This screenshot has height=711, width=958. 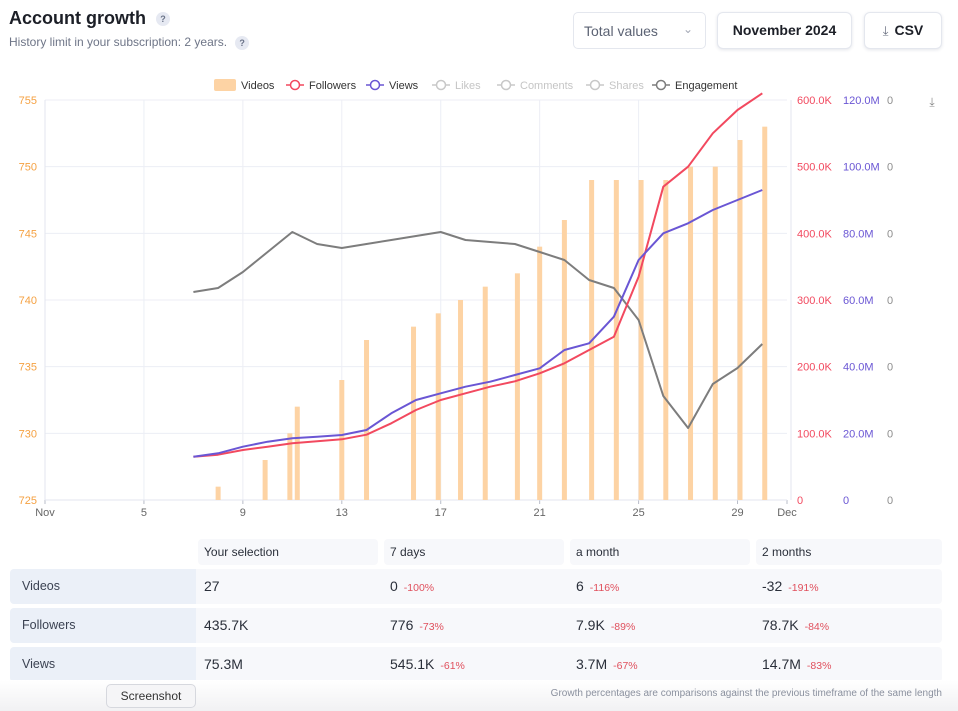 I want to click on y-views-tick-label: 20.0M, so click(x=858, y=434).